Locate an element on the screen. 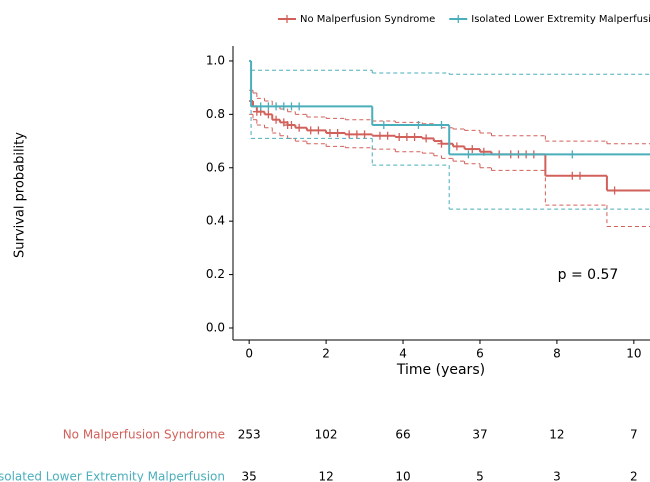 Image resolution: width=650 pixels, height=482 pixels. risk-count: 102 is located at coordinates (326, 435).